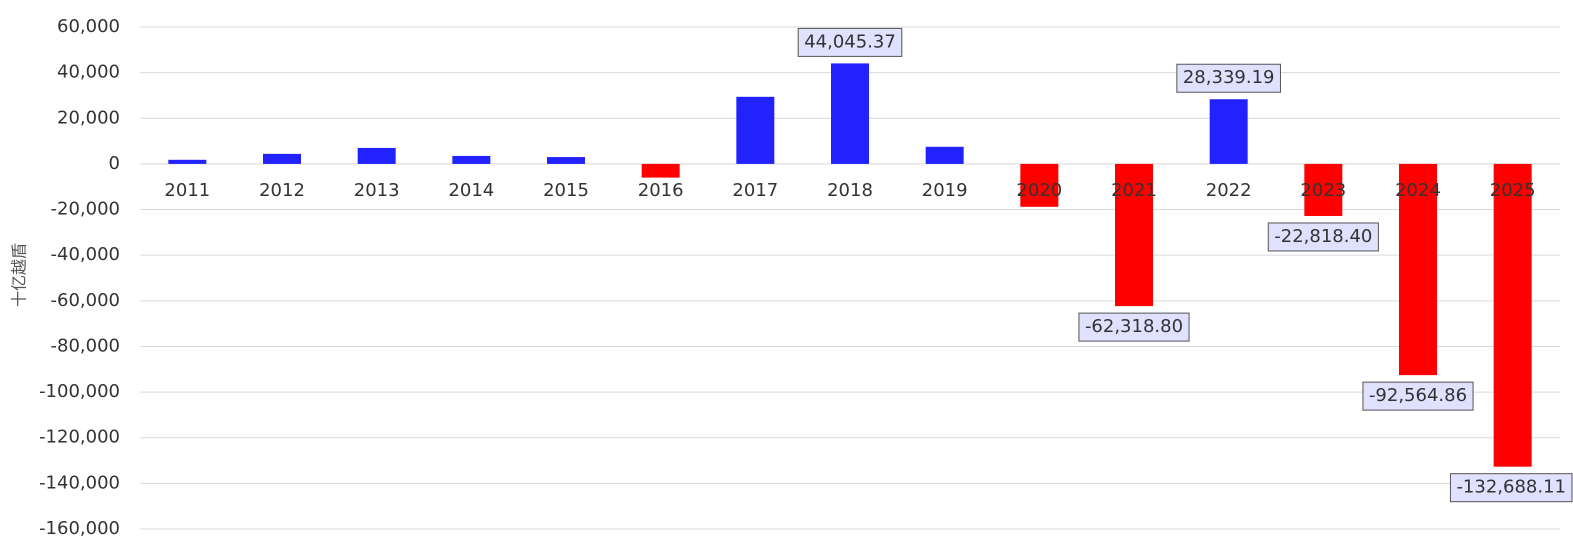 The image size is (1573, 543). Describe the element at coordinates (945, 190) in the screenshot. I see `x-tick-label: 2019` at that location.